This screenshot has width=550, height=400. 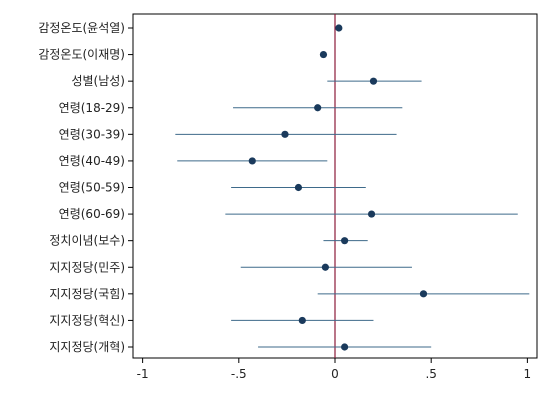 I want to click on x-axis: -1 -.5 0 .5 1, so click(x=334, y=369).